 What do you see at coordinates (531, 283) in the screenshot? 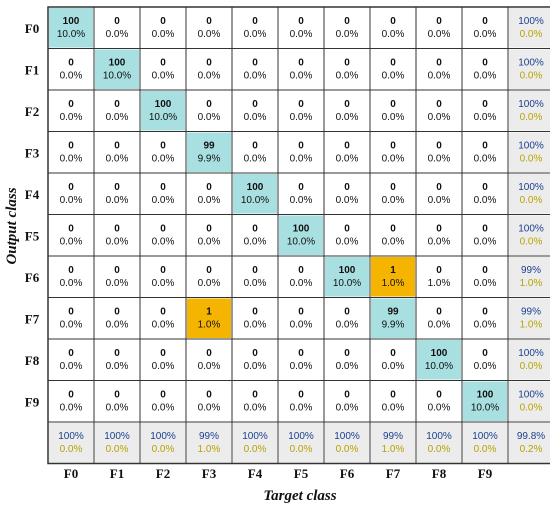
I see `row-summary-error: 1.0%` at bounding box center [531, 283].